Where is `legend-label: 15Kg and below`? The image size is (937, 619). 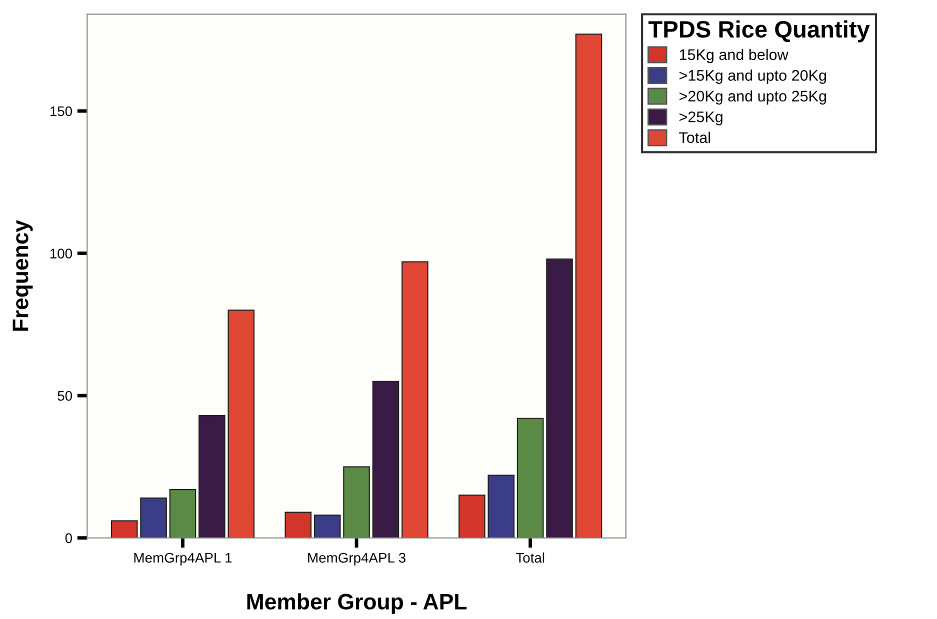 legend-label: 15Kg and below is located at coordinates (734, 56).